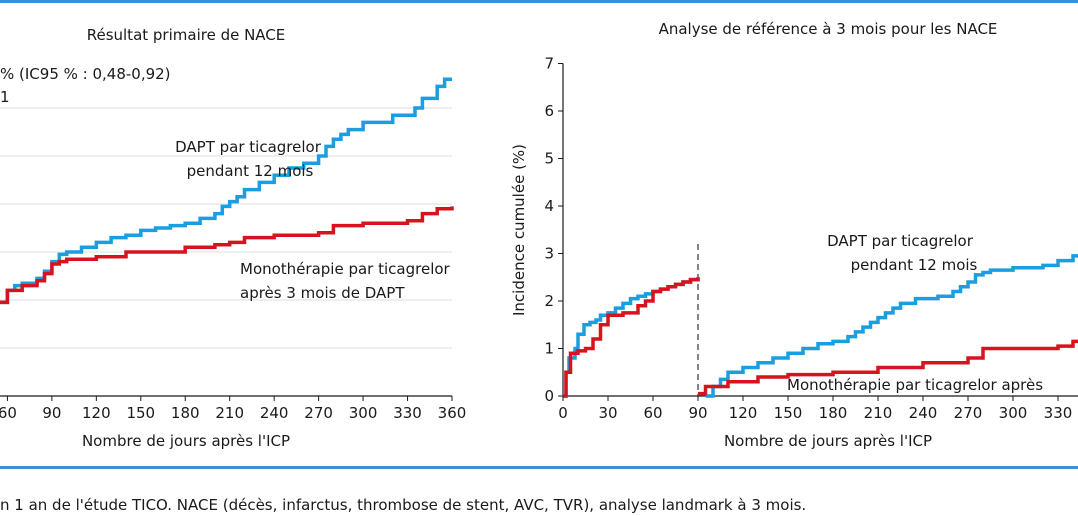 This screenshot has width=1078, height=516. Describe the element at coordinates (318, 413) in the screenshot. I see `left-x-tick-label: 270` at that location.